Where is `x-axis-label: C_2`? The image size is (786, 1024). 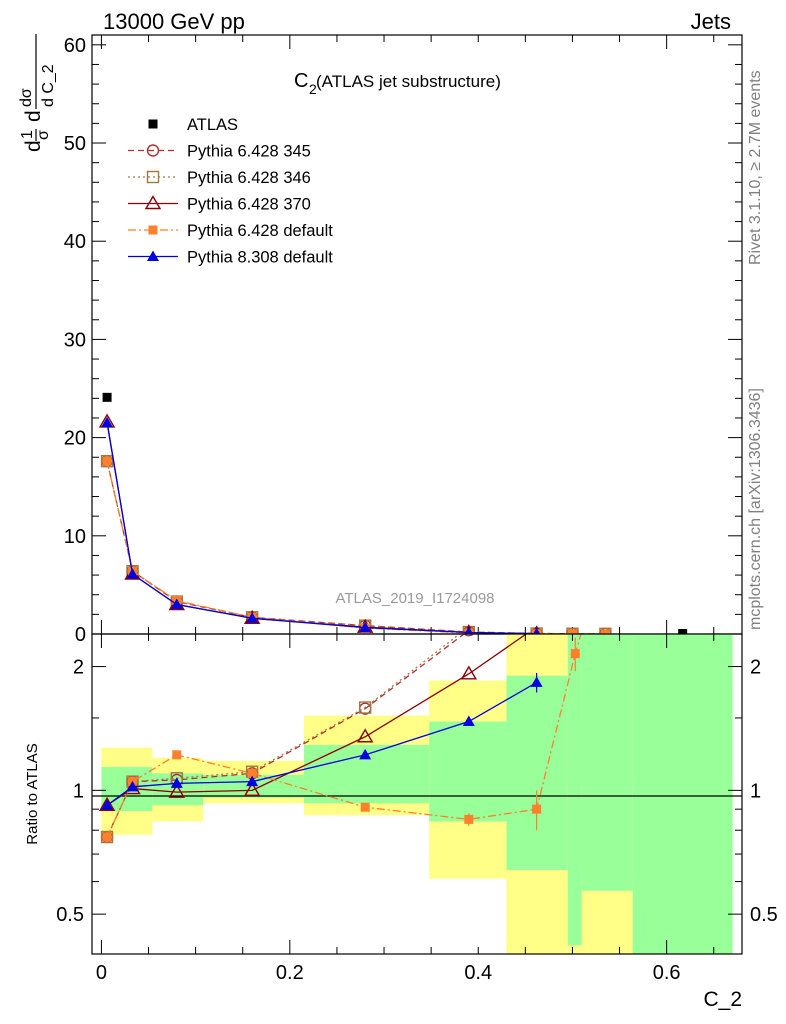
x-axis-label: C_2 is located at coordinates (722, 999).